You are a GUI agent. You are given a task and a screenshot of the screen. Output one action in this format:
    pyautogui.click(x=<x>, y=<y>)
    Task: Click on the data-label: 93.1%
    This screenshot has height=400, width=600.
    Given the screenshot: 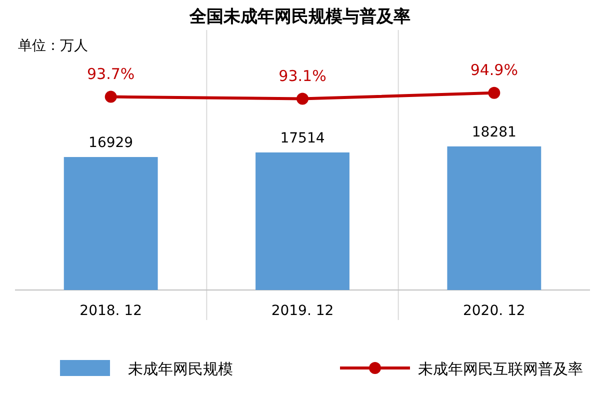 What is the action you would take?
    pyautogui.click(x=302, y=75)
    